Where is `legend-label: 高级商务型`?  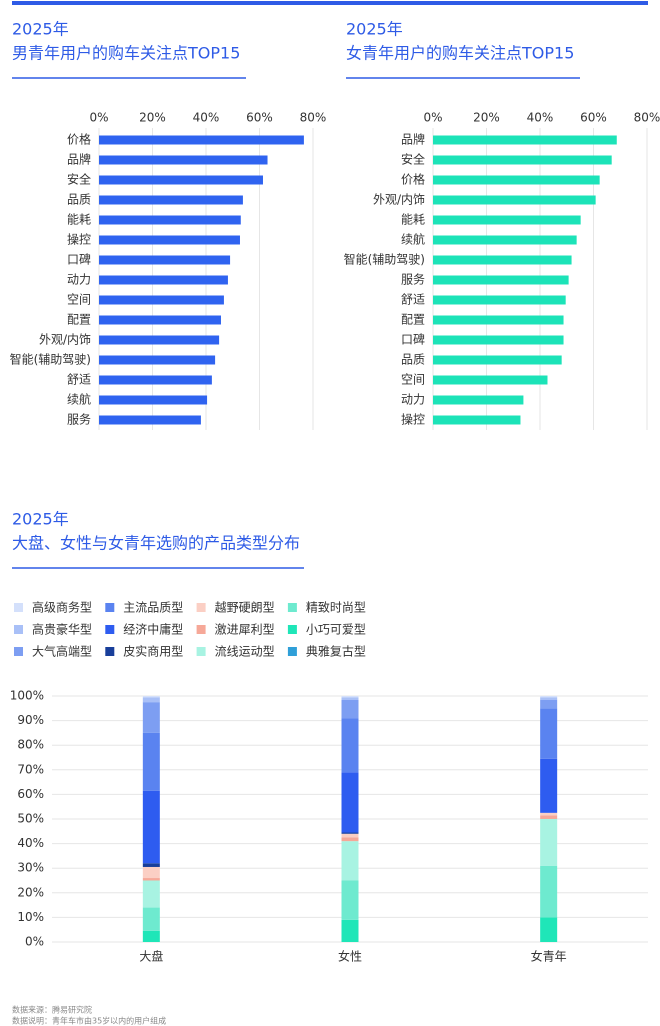
legend-label: 高级商务型 is located at coordinates (62, 607).